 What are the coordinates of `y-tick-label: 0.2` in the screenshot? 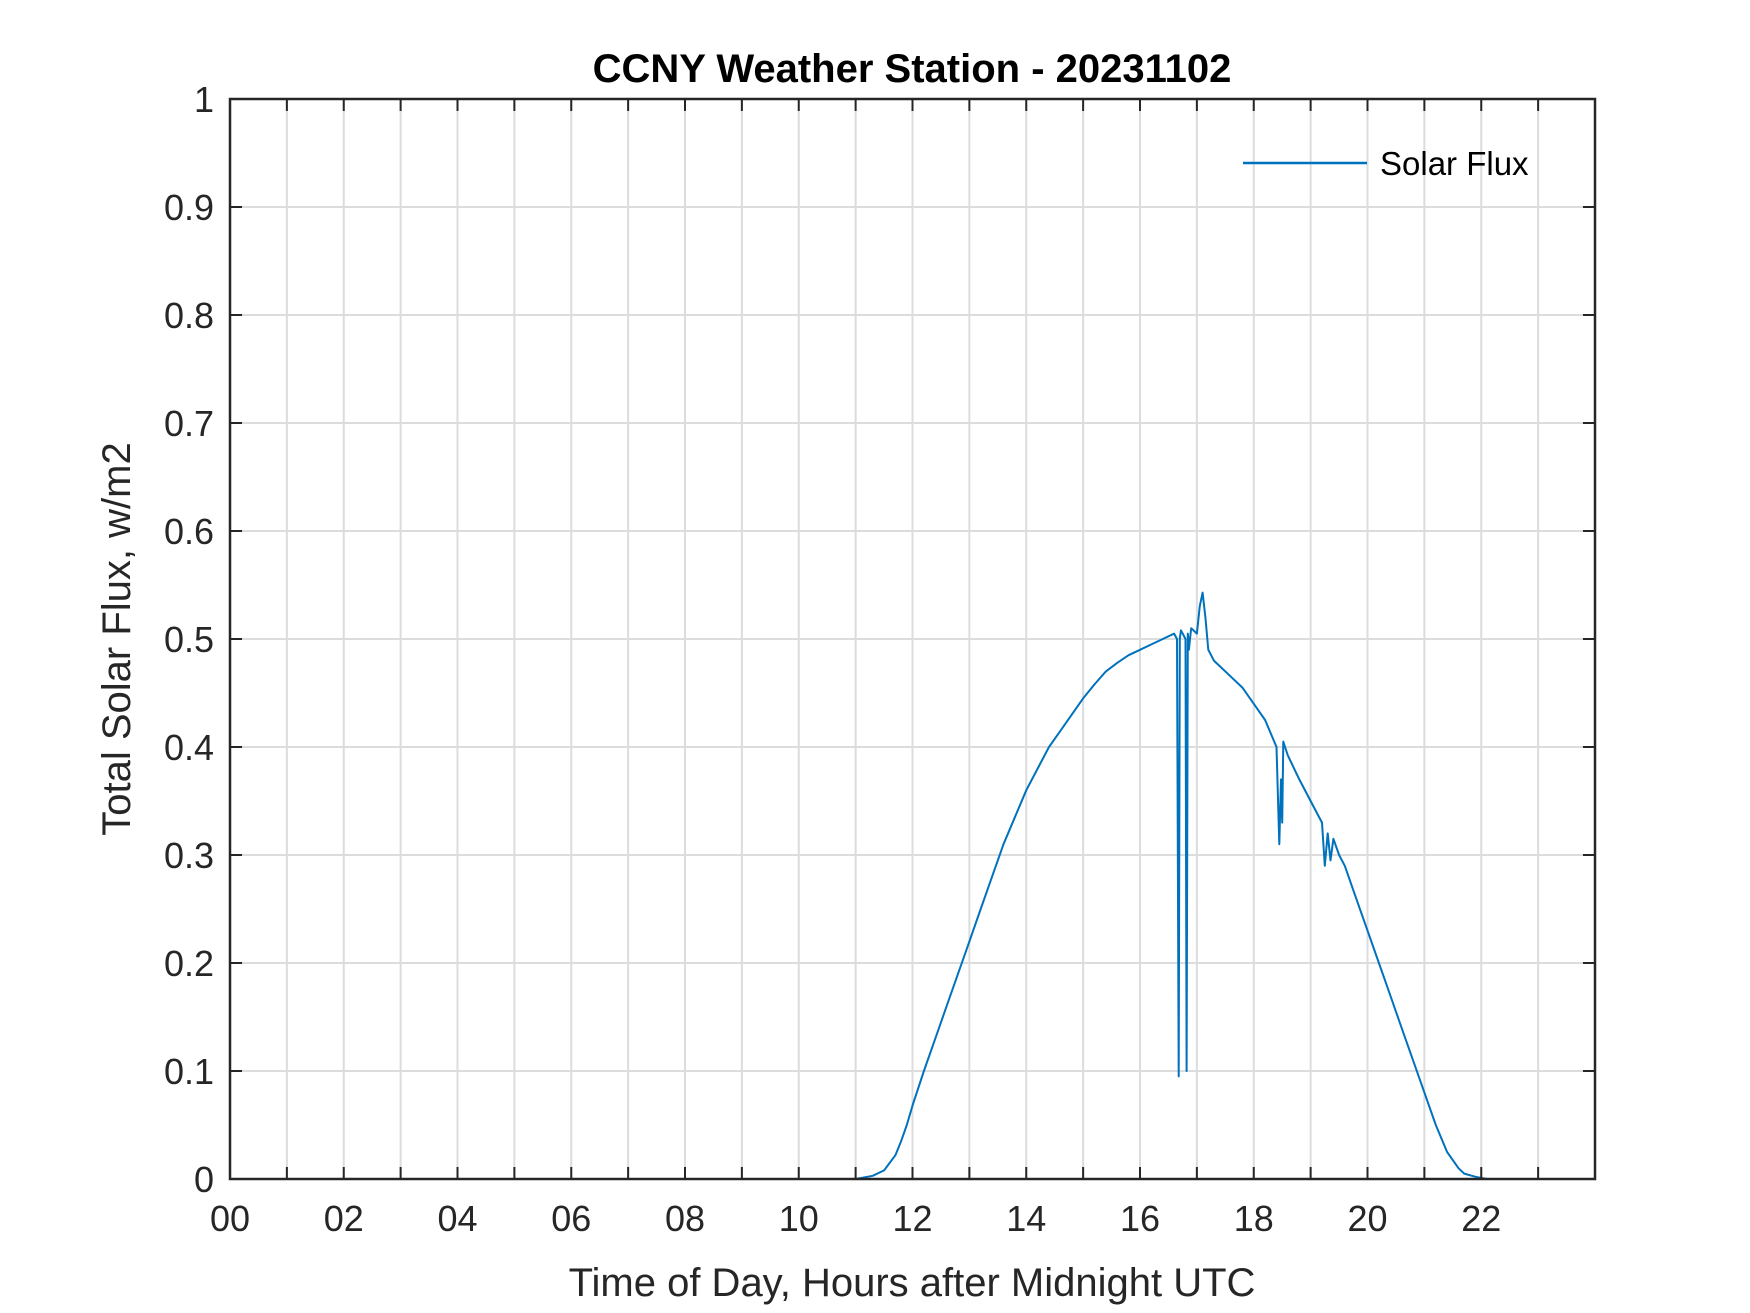 It's located at (189, 963).